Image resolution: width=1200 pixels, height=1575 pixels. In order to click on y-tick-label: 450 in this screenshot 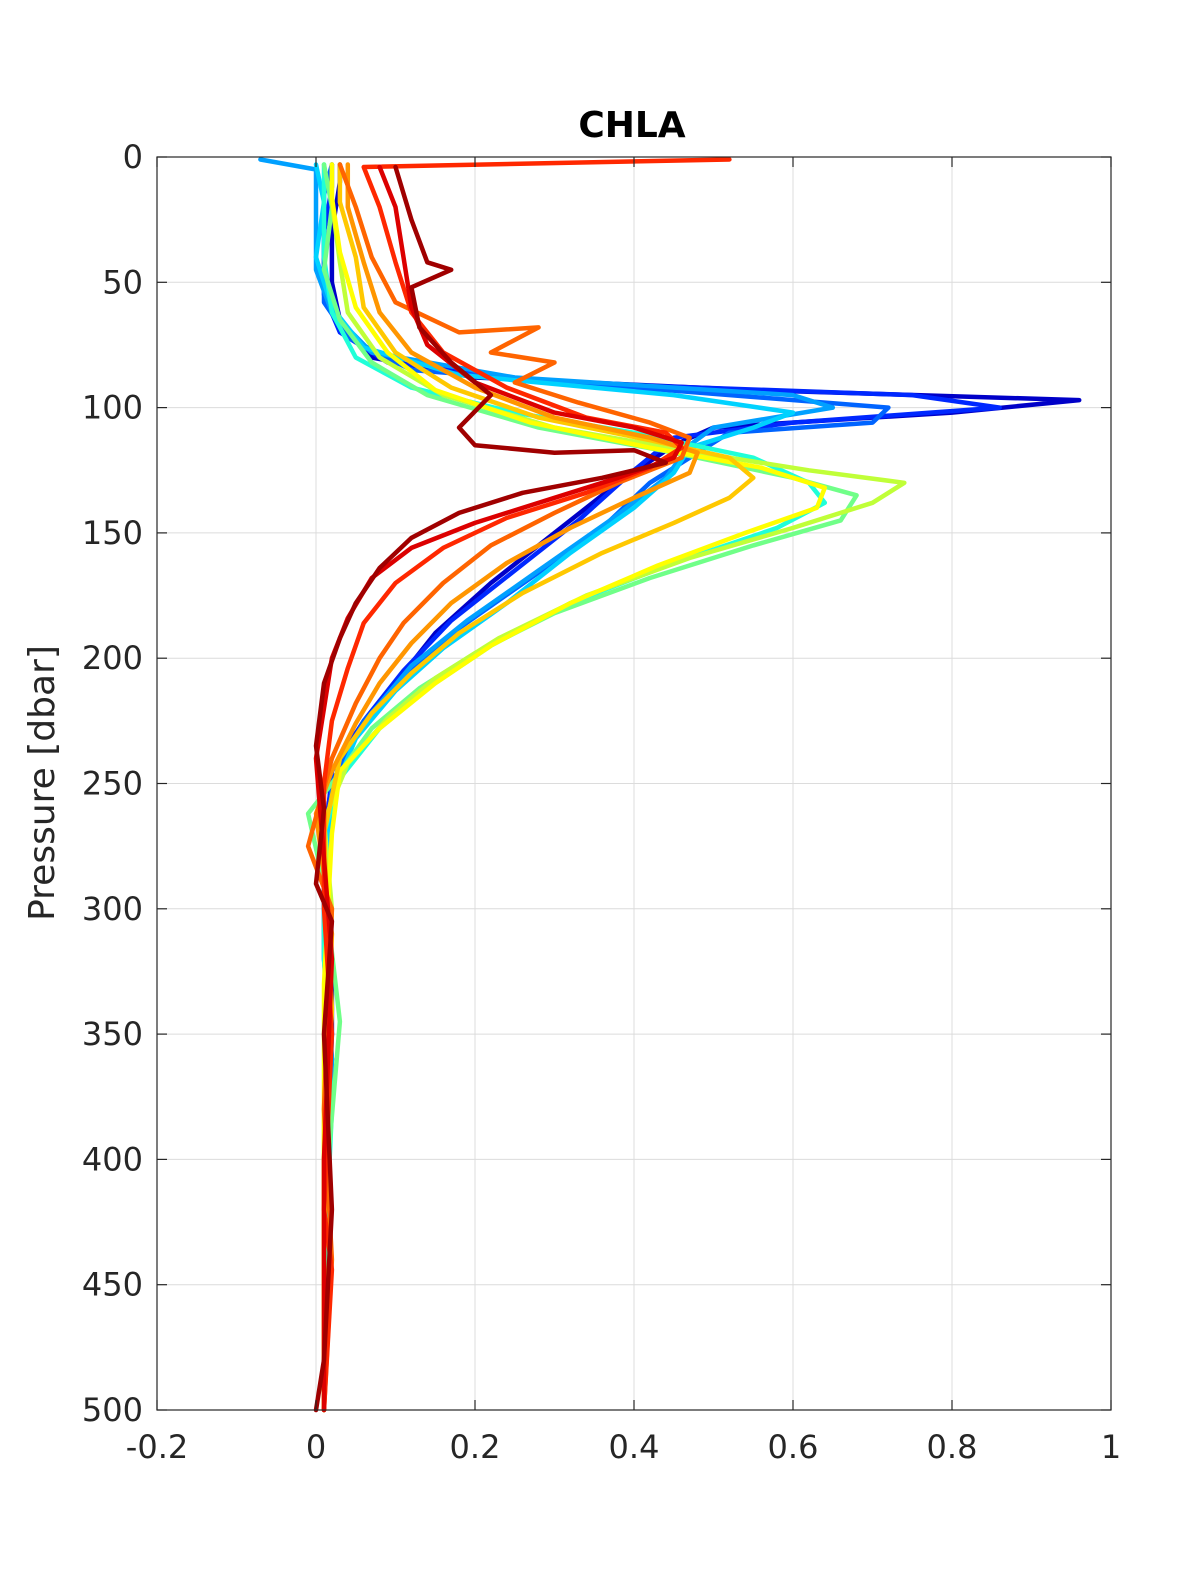, I will do `click(112, 1285)`.